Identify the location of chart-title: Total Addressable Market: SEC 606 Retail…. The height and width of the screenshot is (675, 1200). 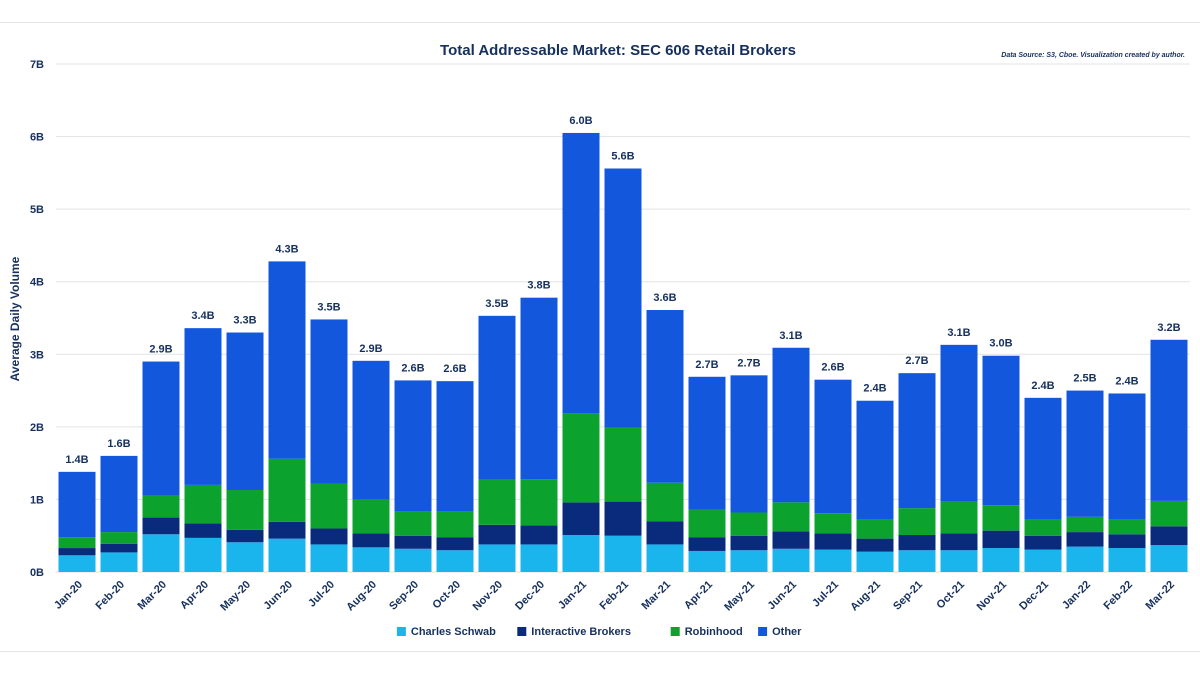
(618, 50).